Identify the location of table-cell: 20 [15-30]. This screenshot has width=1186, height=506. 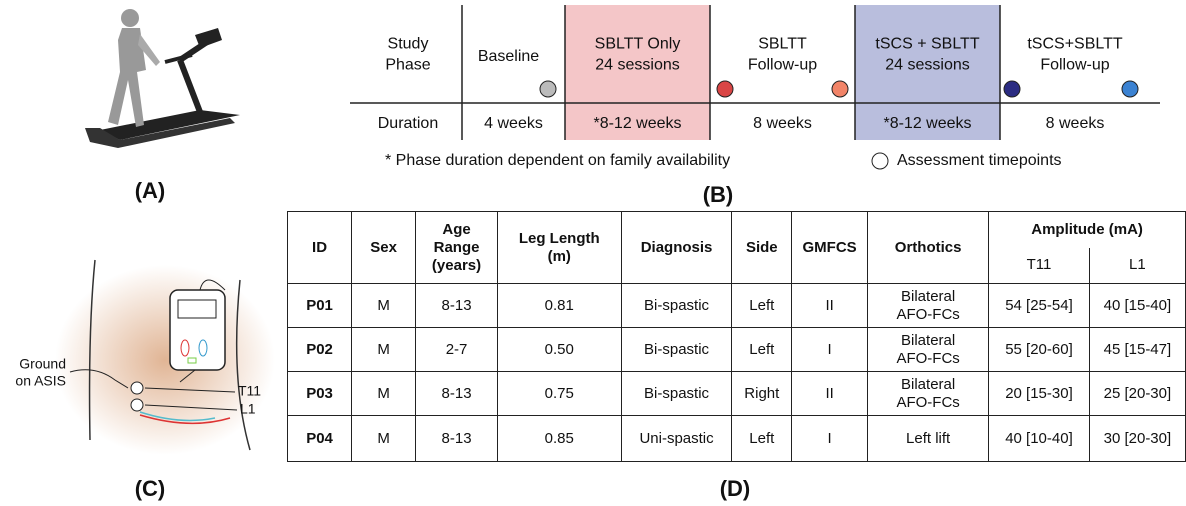
(1039, 393).